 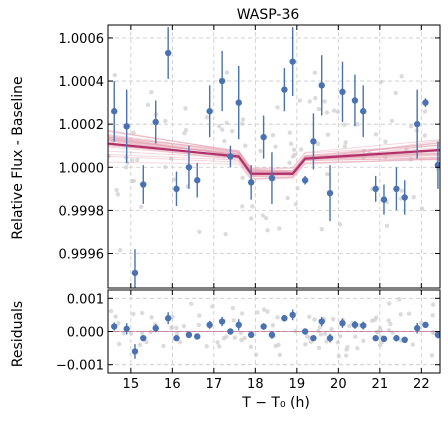 I want to click on x-tick-label: 22, so click(x=421, y=384).